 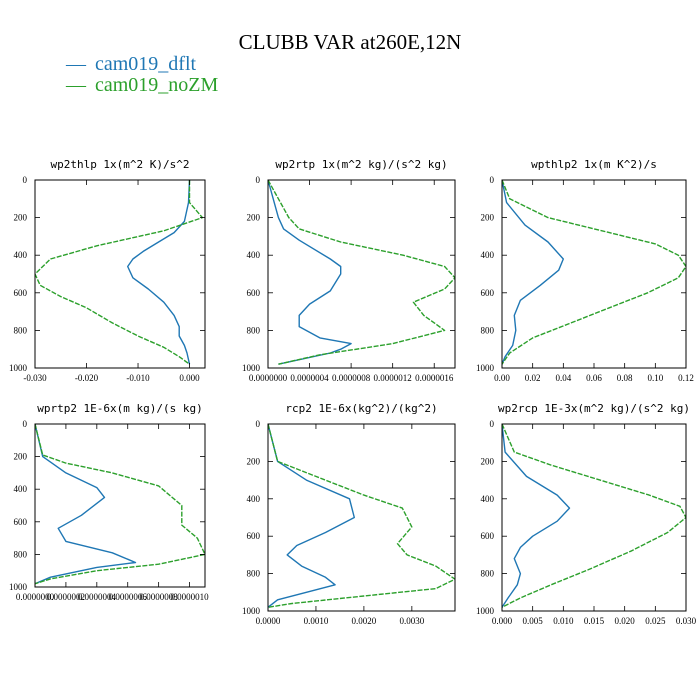 I want to click on panel-title: wpthlp2 1x(m K^2)/s, so click(x=594, y=164).